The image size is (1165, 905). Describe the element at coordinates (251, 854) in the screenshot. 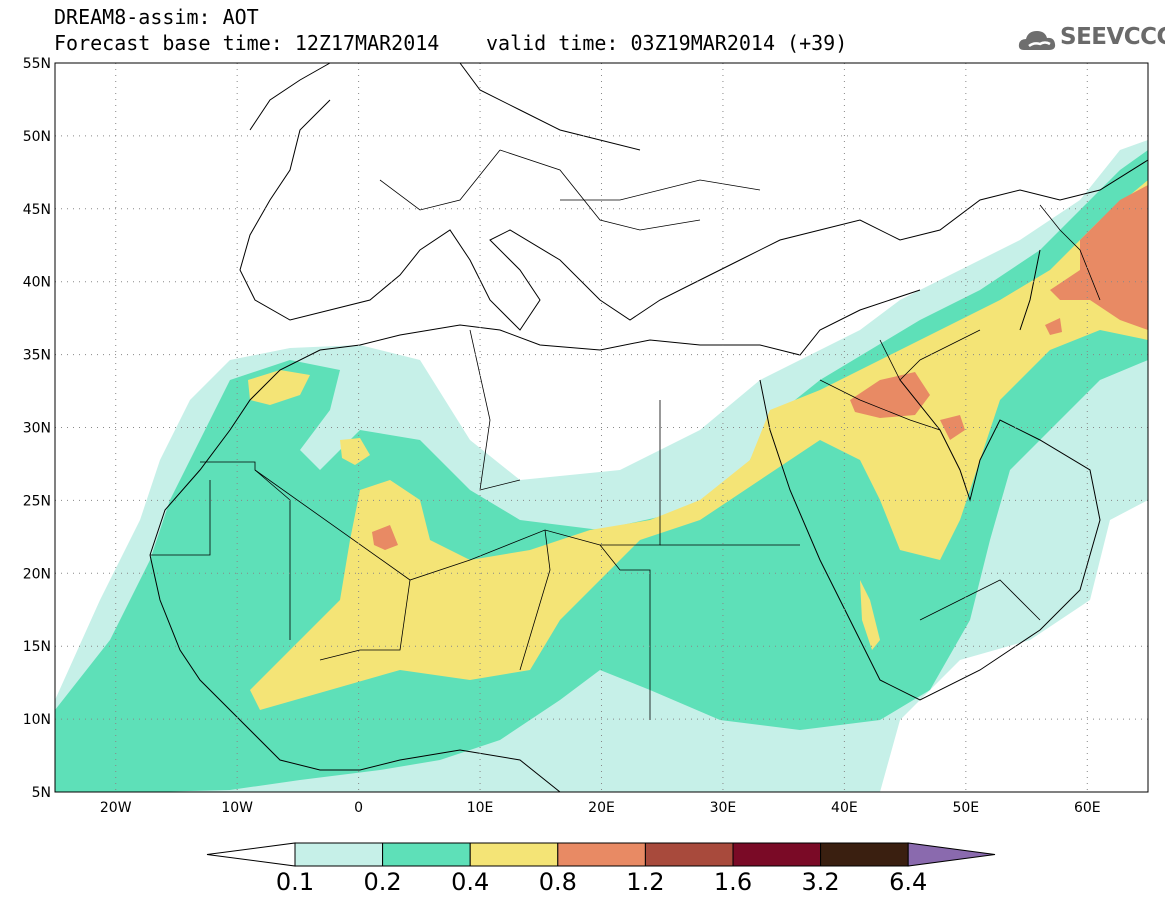

I see `colorbar-underflow` at that location.